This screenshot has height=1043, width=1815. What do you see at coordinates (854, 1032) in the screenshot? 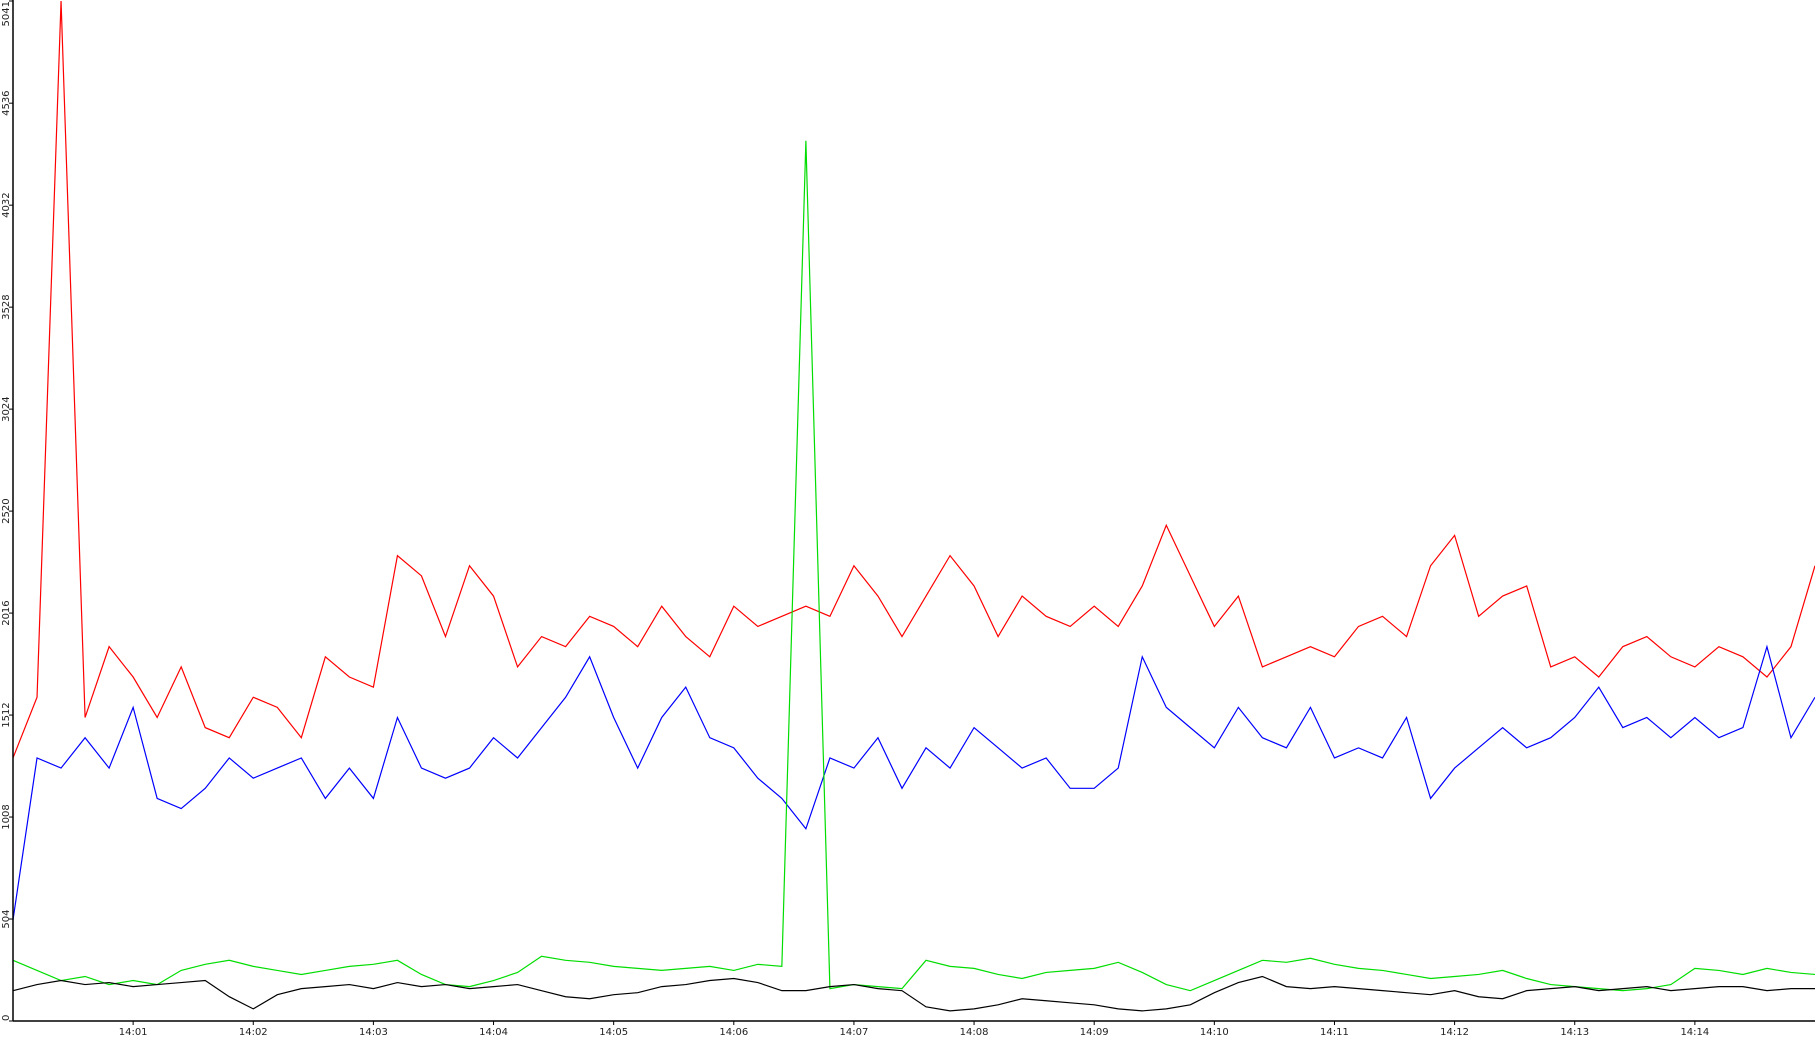
I see `x-tick-label: 14:07` at bounding box center [854, 1032].